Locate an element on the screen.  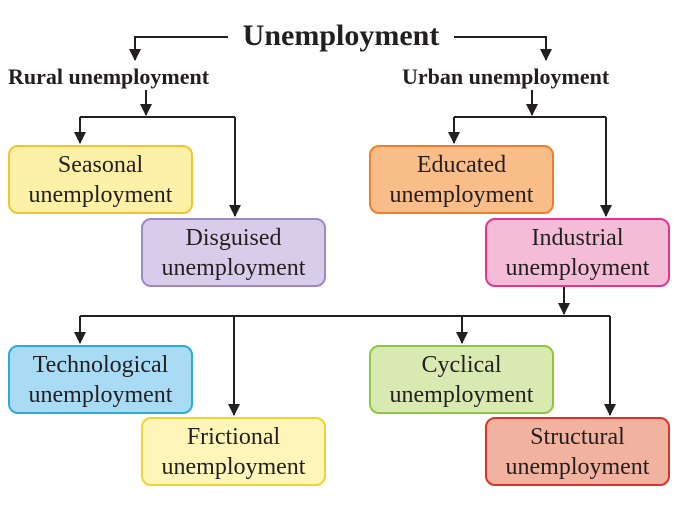
cyclical-line2: unemployment is located at coordinates (461, 394).